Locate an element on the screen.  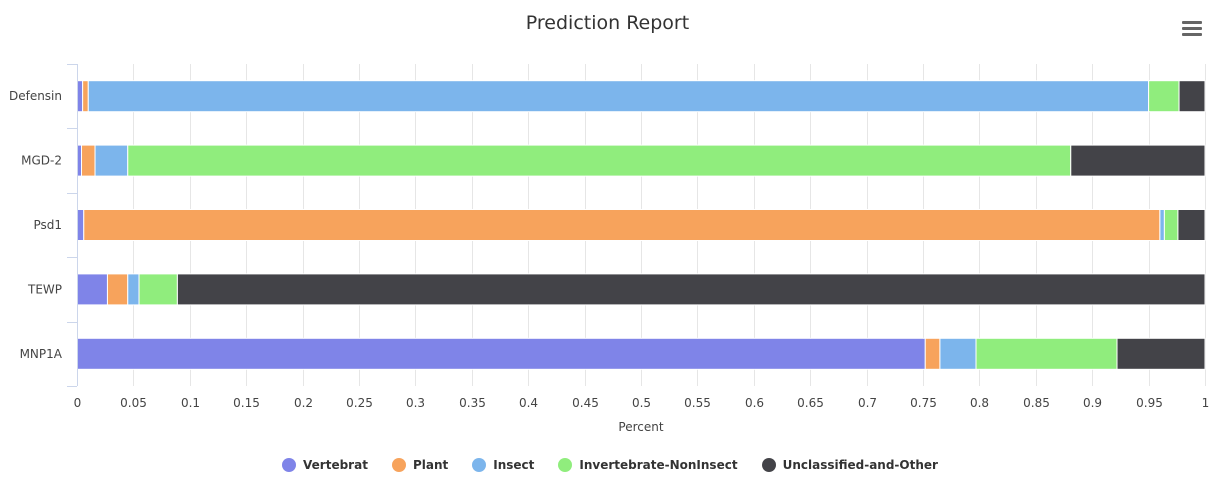
x-tick-label: 0.75 is located at coordinates (923, 403).